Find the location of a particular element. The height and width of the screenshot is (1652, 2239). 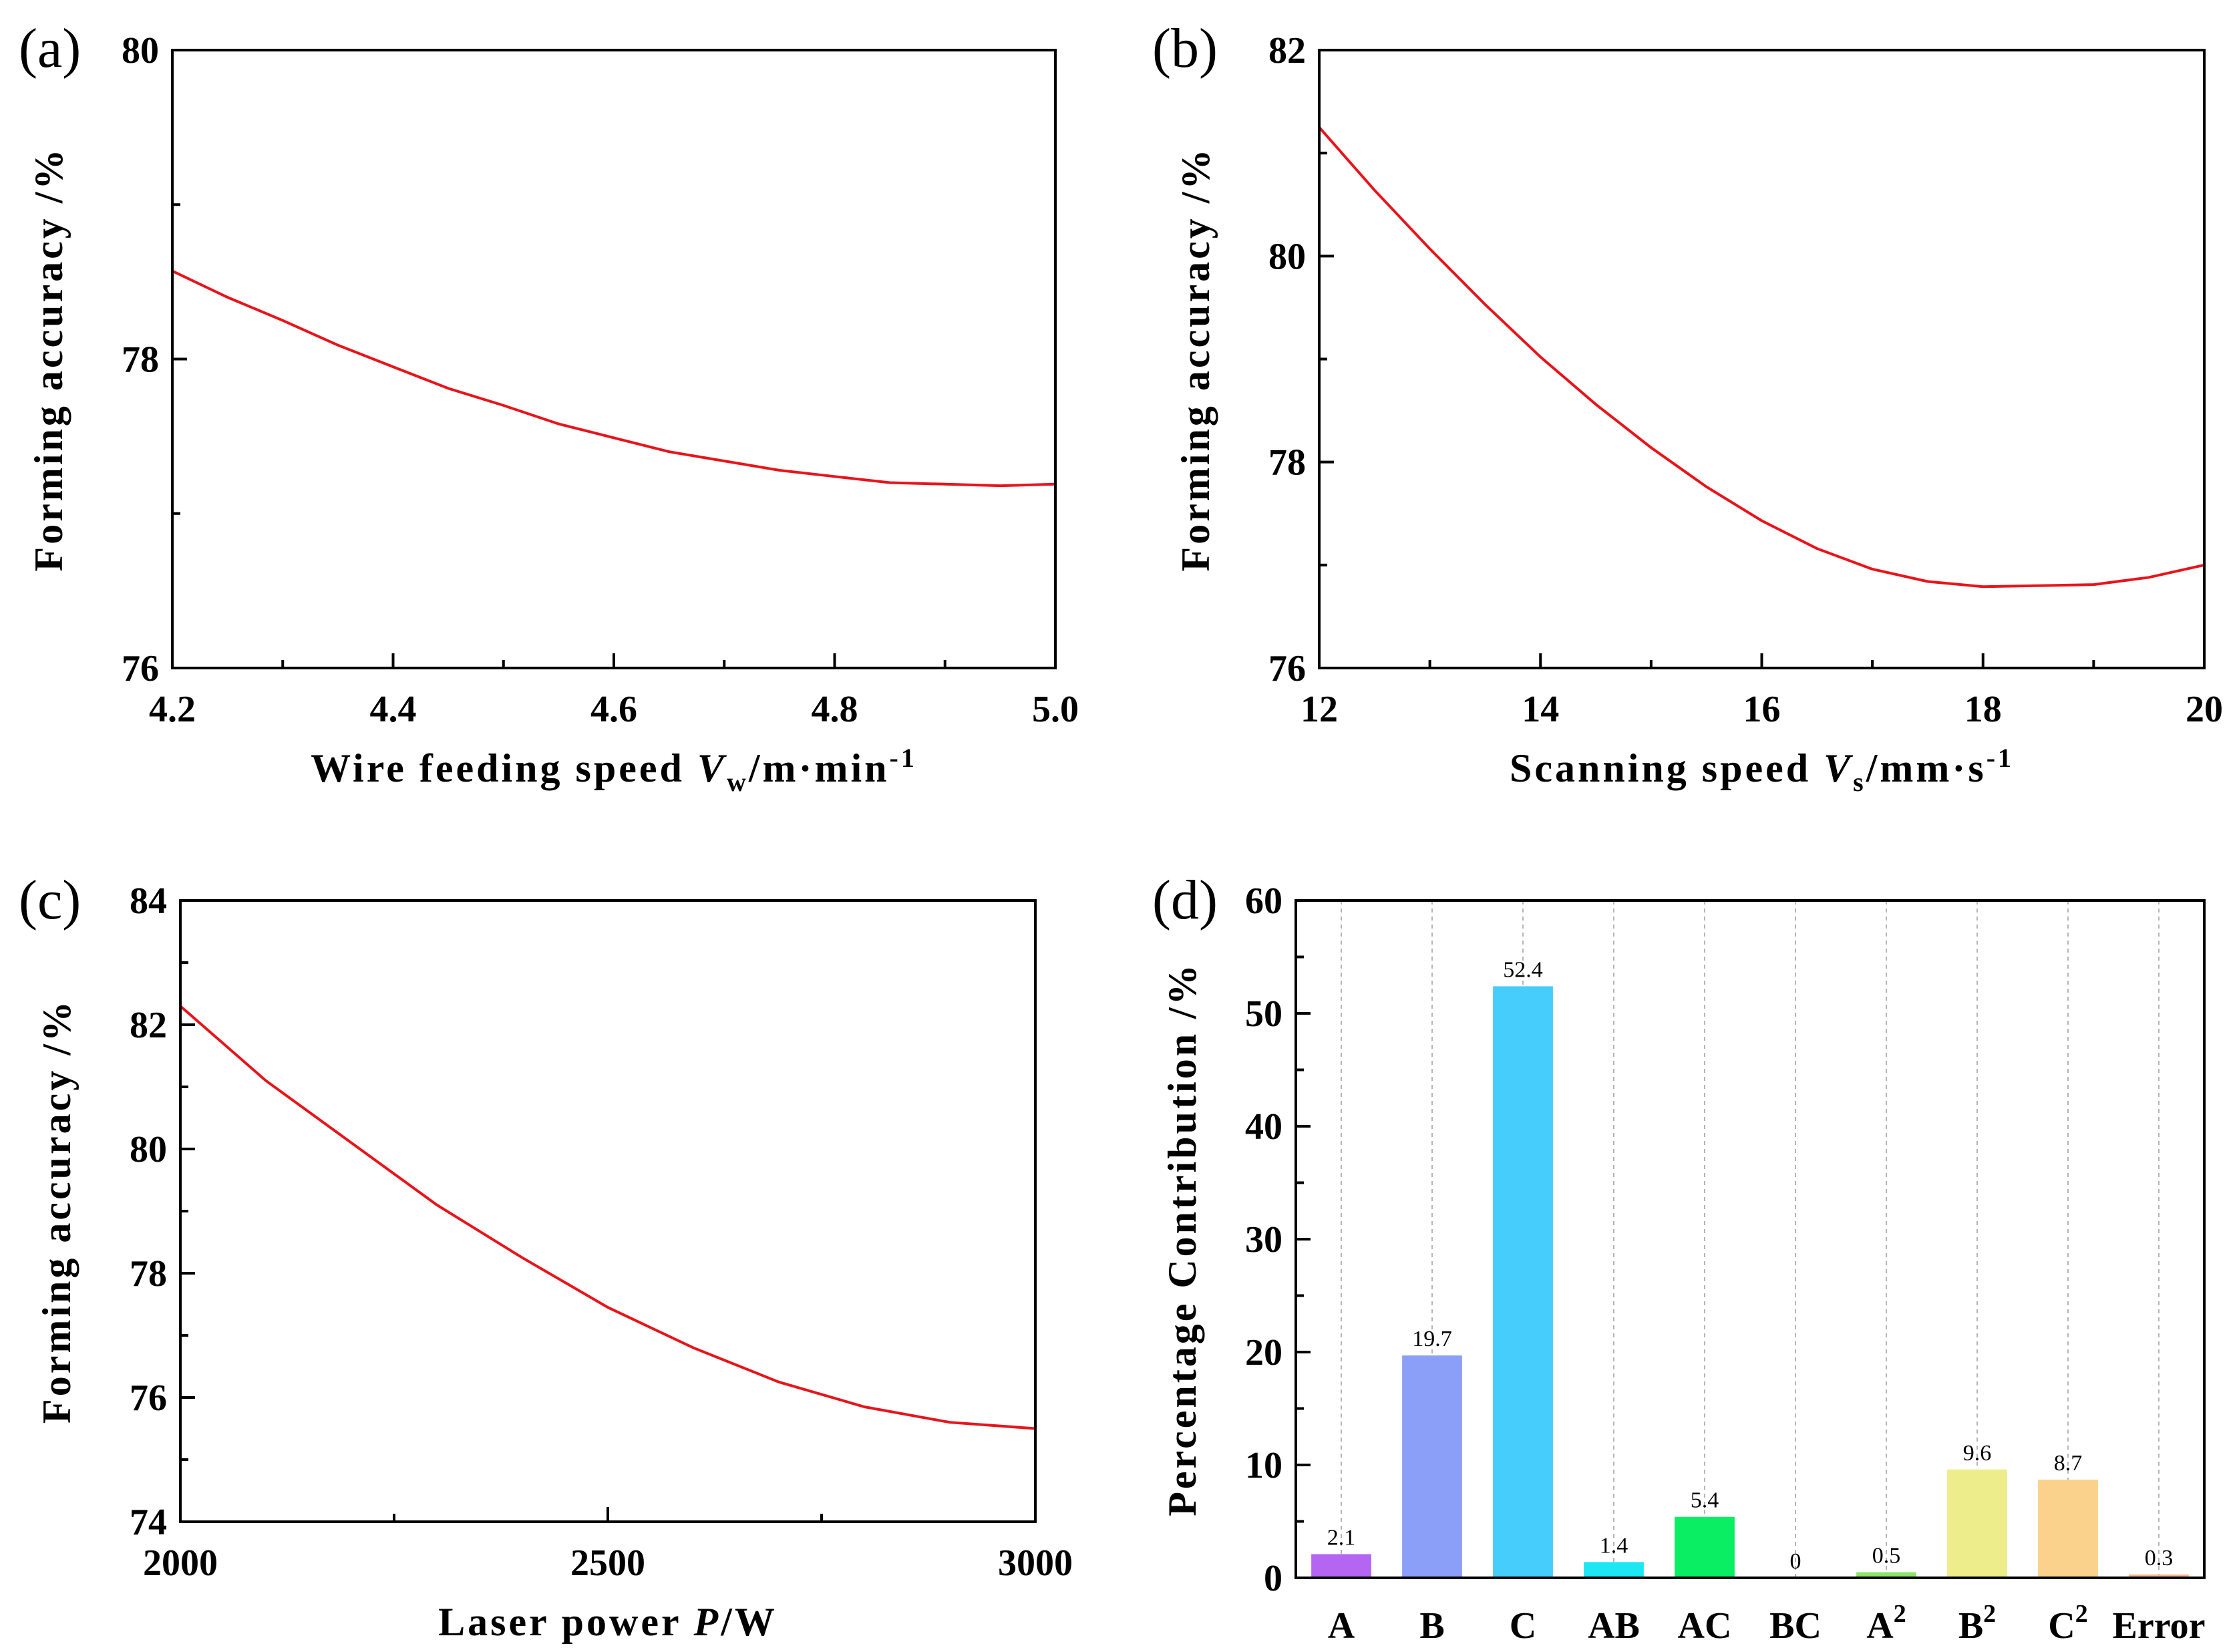

x-tick-label: 2000 is located at coordinates (180, 1563).